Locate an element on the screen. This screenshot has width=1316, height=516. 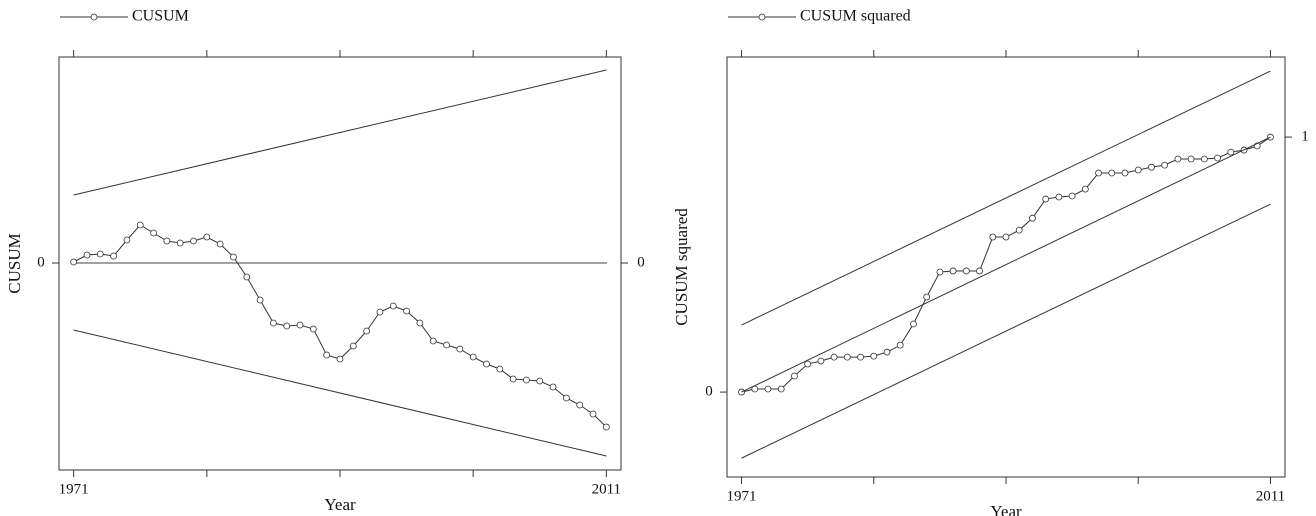
legend-label: CUSUM is located at coordinates (160, 16).